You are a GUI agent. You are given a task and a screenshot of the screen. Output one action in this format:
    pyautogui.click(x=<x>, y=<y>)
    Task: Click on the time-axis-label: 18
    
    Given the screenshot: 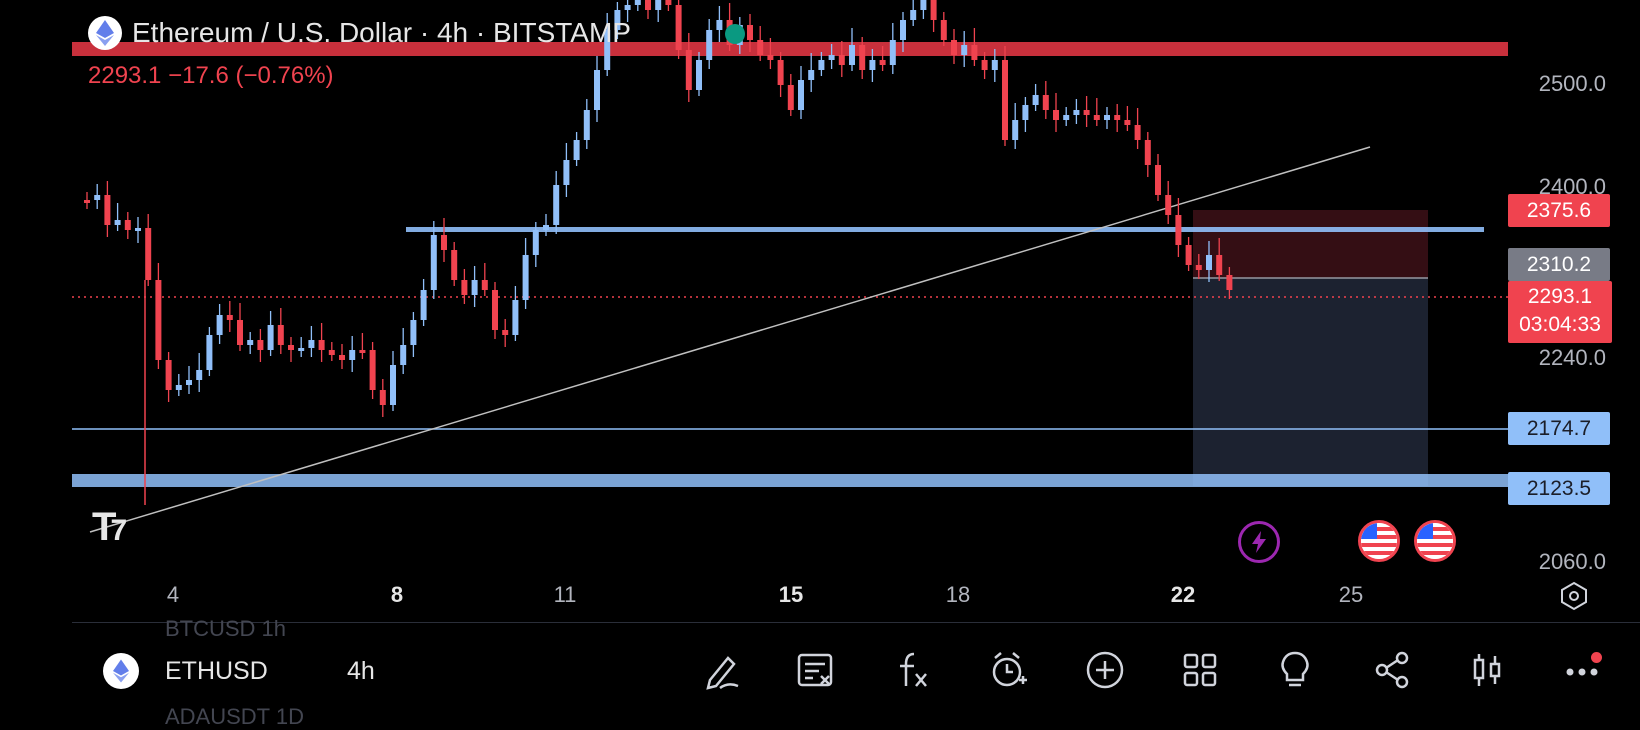 What is the action you would take?
    pyautogui.click(x=958, y=594)
    